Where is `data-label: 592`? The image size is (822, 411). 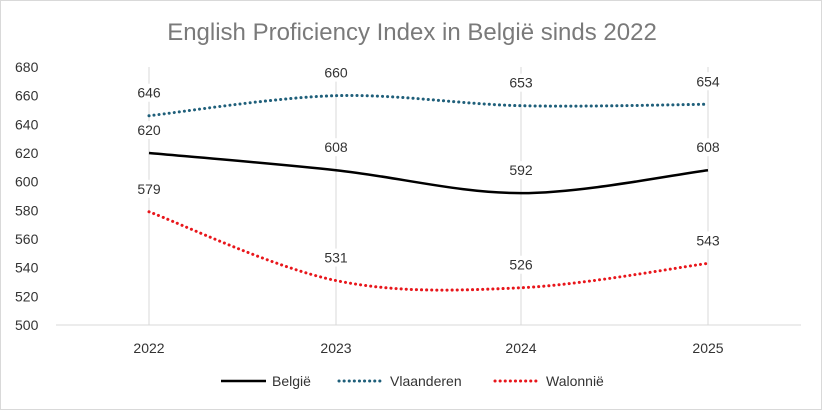
data-label: 592 is located at coordinates (521, 170).